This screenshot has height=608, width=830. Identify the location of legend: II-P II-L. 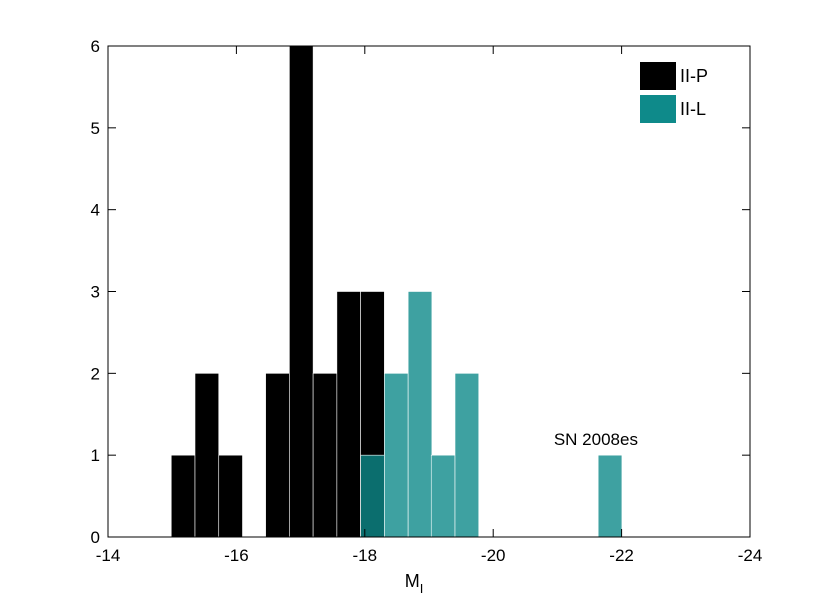
(674, 92).